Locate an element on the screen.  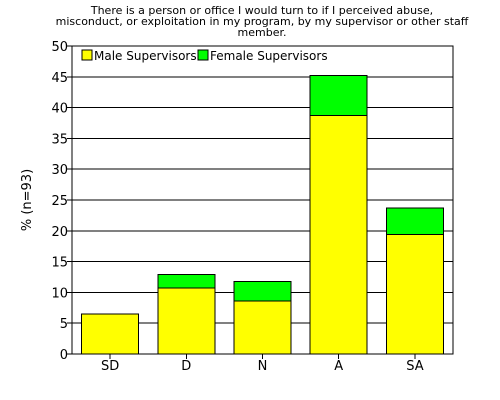
bar-female-n is located at coordinates (262, 291).